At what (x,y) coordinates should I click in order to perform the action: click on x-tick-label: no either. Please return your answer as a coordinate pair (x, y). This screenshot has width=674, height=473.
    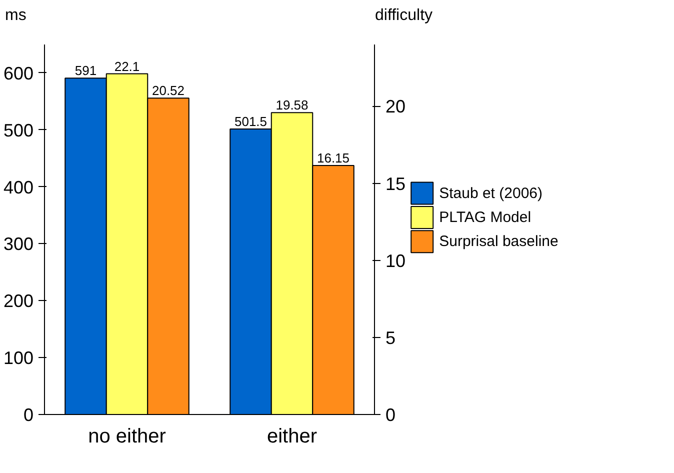
    Looking at the image, I should click on (127, 437).